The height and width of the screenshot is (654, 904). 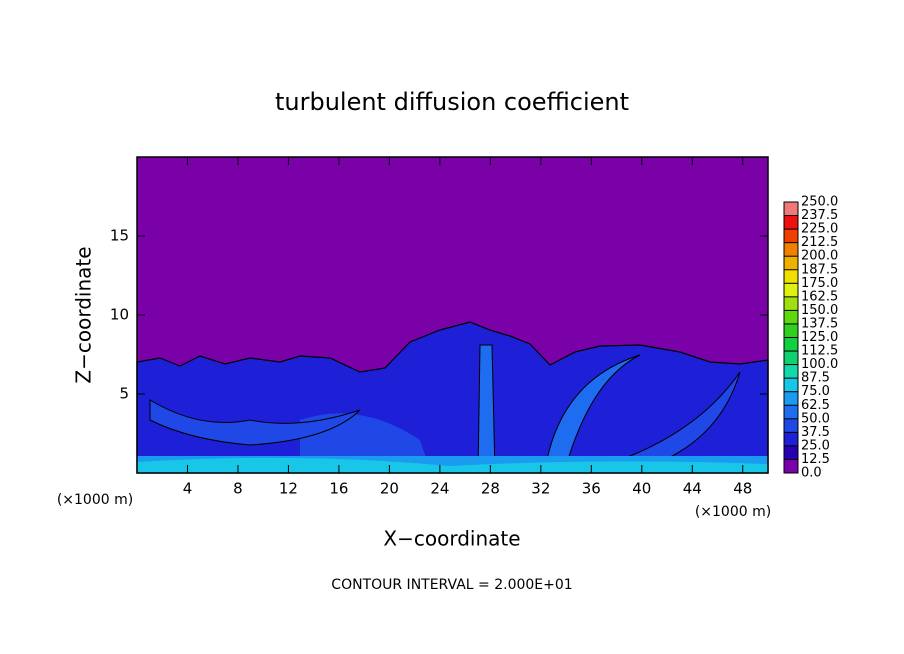 I want to click on x-tick-label: 8, so click(x=238, y=489).